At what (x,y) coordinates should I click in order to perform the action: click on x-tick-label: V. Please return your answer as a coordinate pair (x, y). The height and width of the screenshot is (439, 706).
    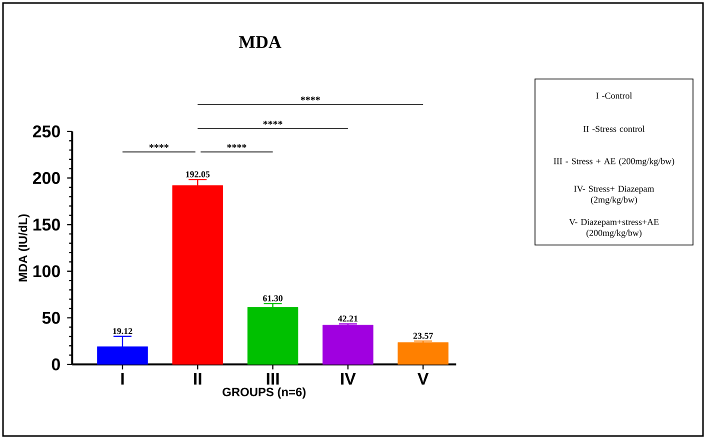
    Looking at the image, I should click on (423, 378).